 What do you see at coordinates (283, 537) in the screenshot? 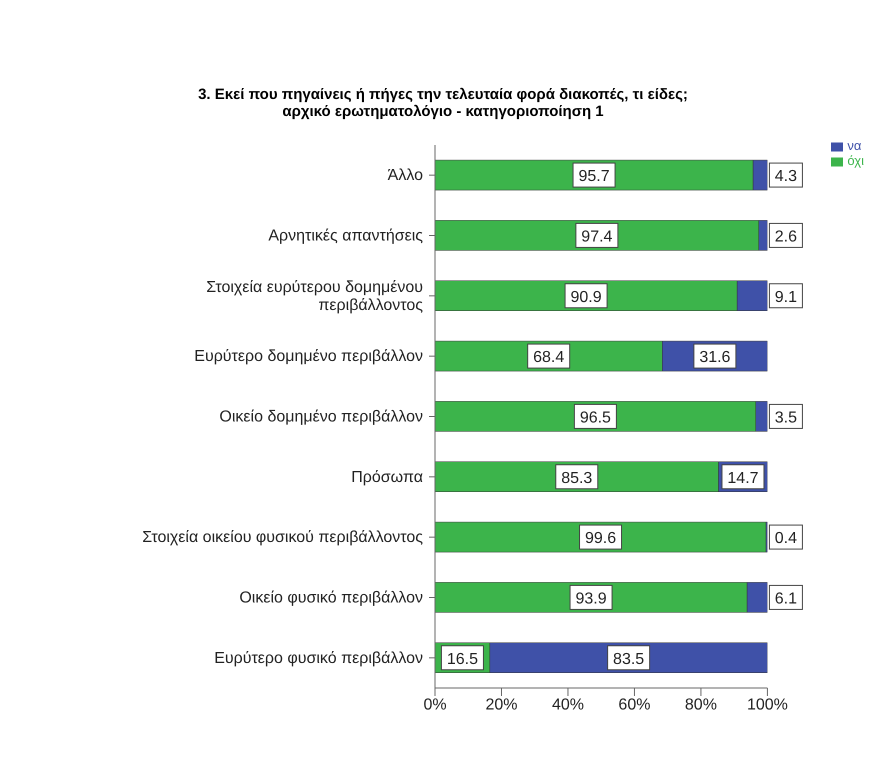
I see `y-tick-label: Στοιχεία οικείου φυσικού περιβάλλοντος` at bounding box center [283, 537].